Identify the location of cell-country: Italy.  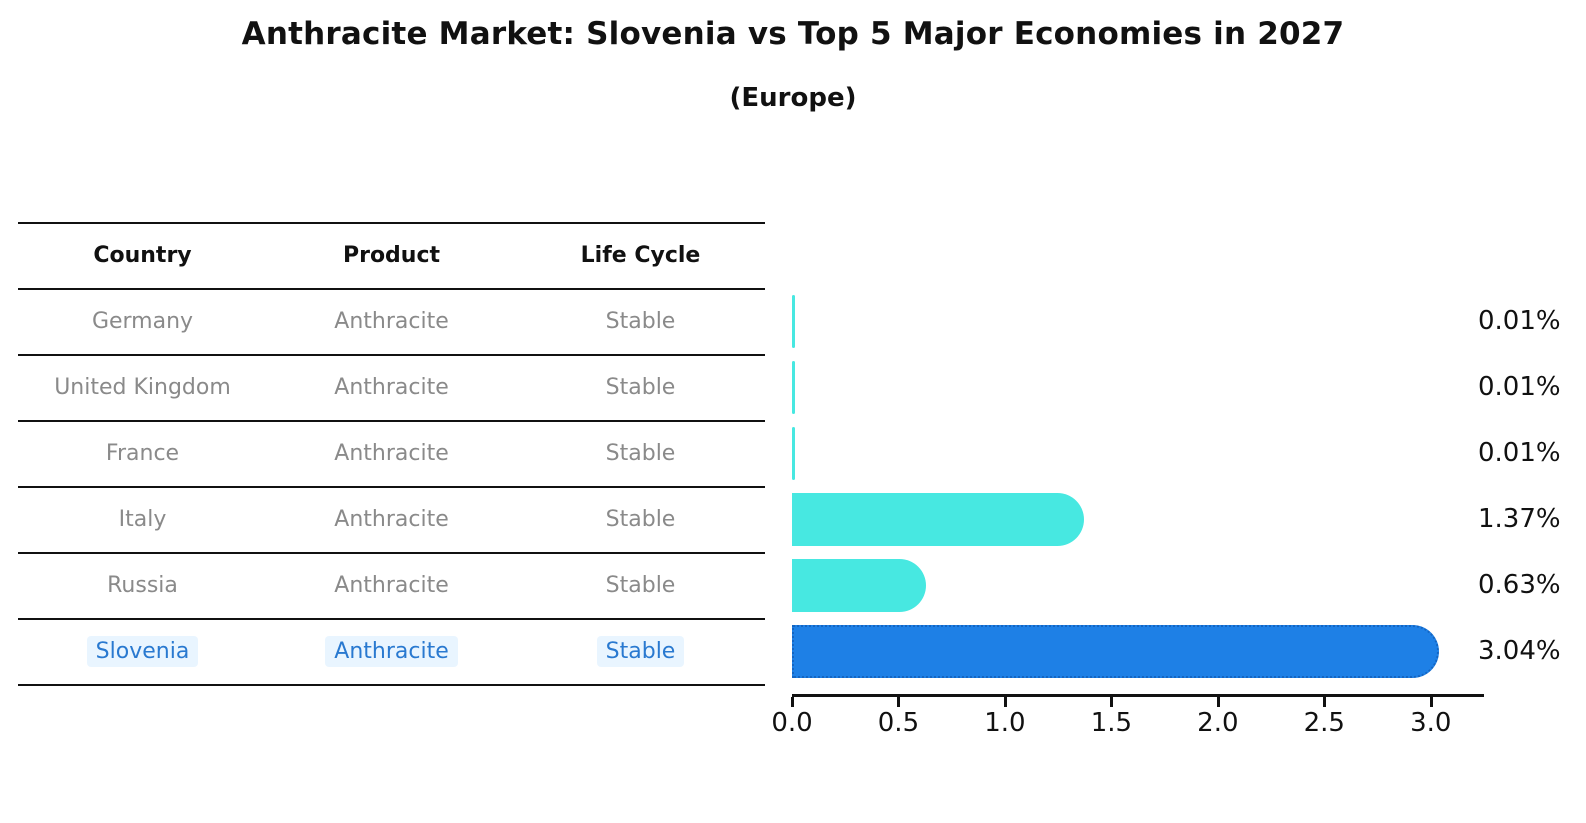
(142, 519).